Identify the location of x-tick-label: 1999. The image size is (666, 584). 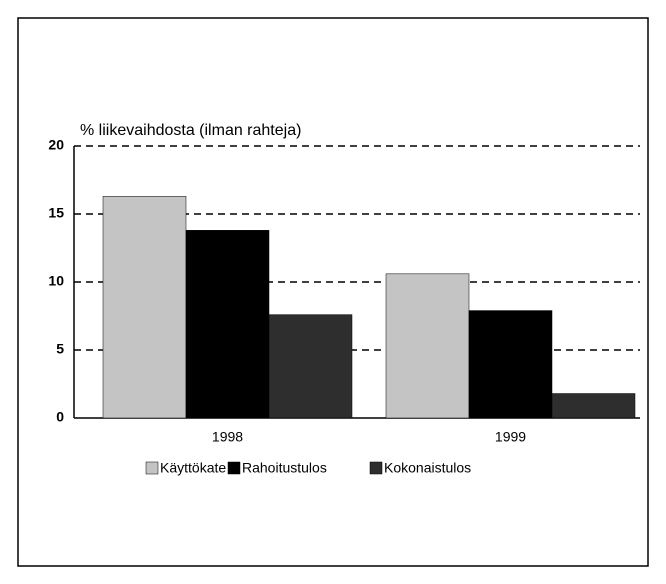
(510, 437).